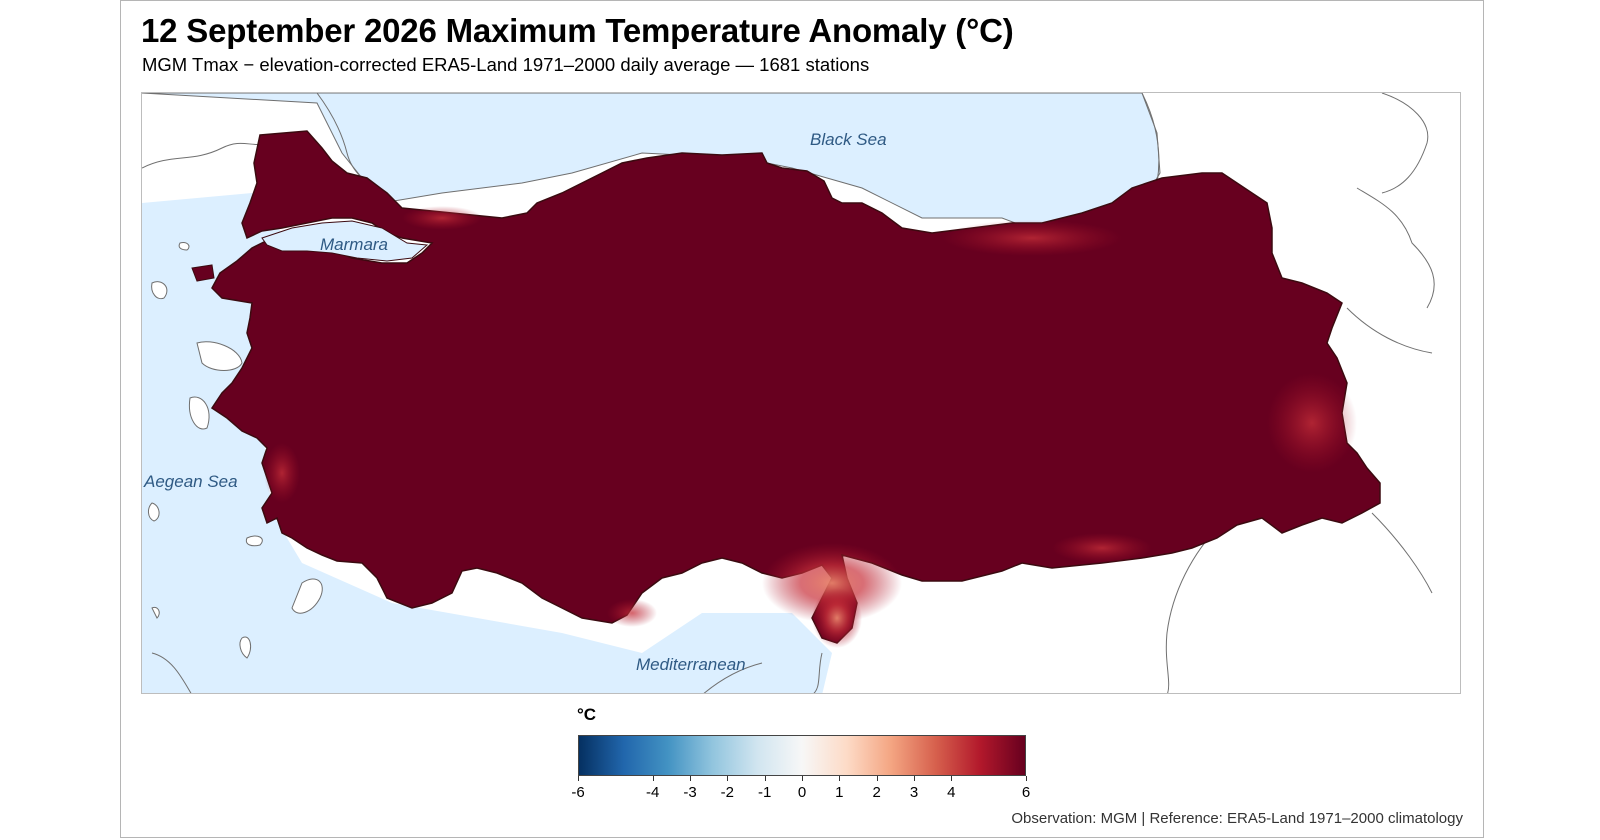  I want to click on legend-tick-label: -2, so click(727, 792).